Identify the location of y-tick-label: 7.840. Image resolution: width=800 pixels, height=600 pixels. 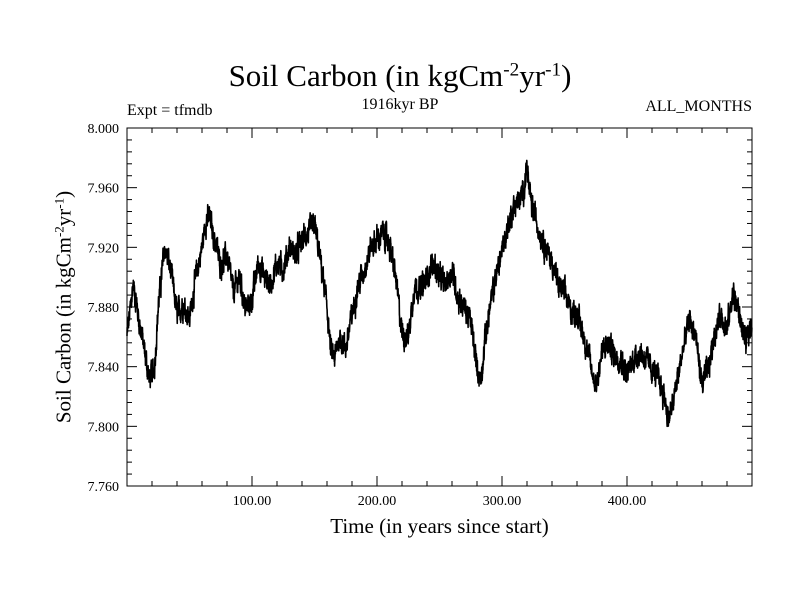
(104, 368).